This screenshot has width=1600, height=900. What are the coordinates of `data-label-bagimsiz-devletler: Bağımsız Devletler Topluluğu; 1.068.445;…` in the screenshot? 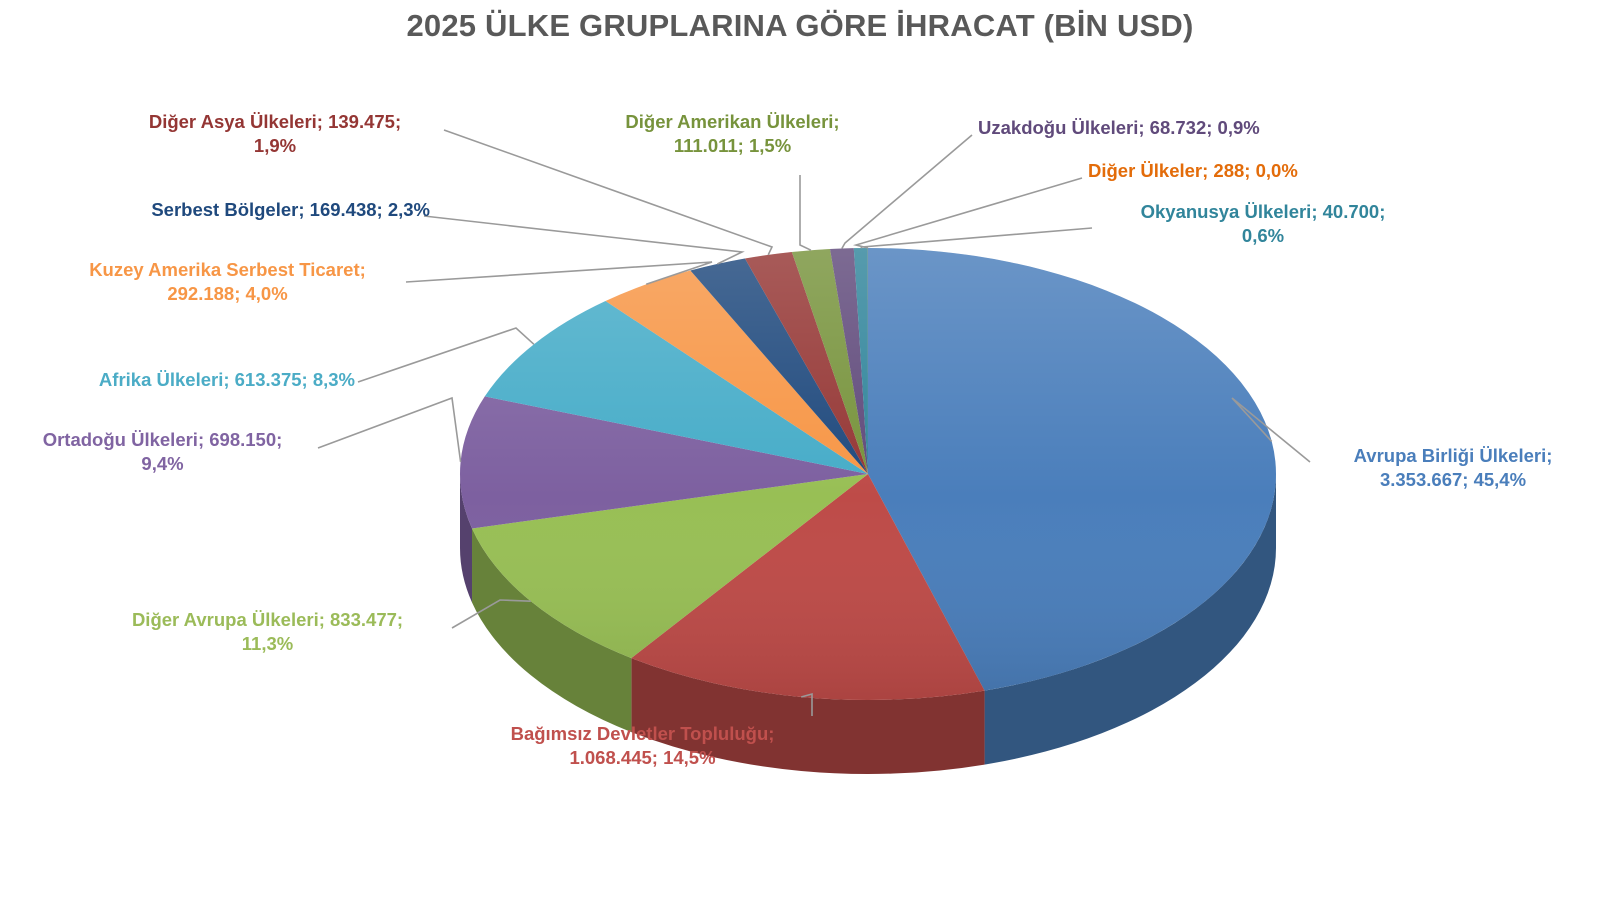 It's located at (642, 745).